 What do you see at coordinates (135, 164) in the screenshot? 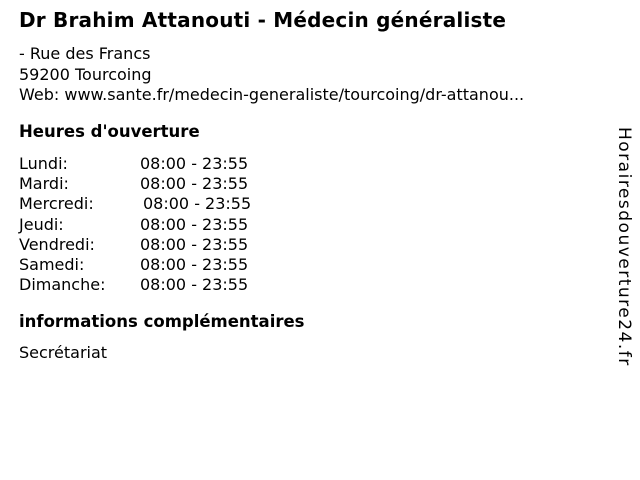
I see `hours-row: Lundi: 08:00 - 23:55` at bounding box center [135, 164].